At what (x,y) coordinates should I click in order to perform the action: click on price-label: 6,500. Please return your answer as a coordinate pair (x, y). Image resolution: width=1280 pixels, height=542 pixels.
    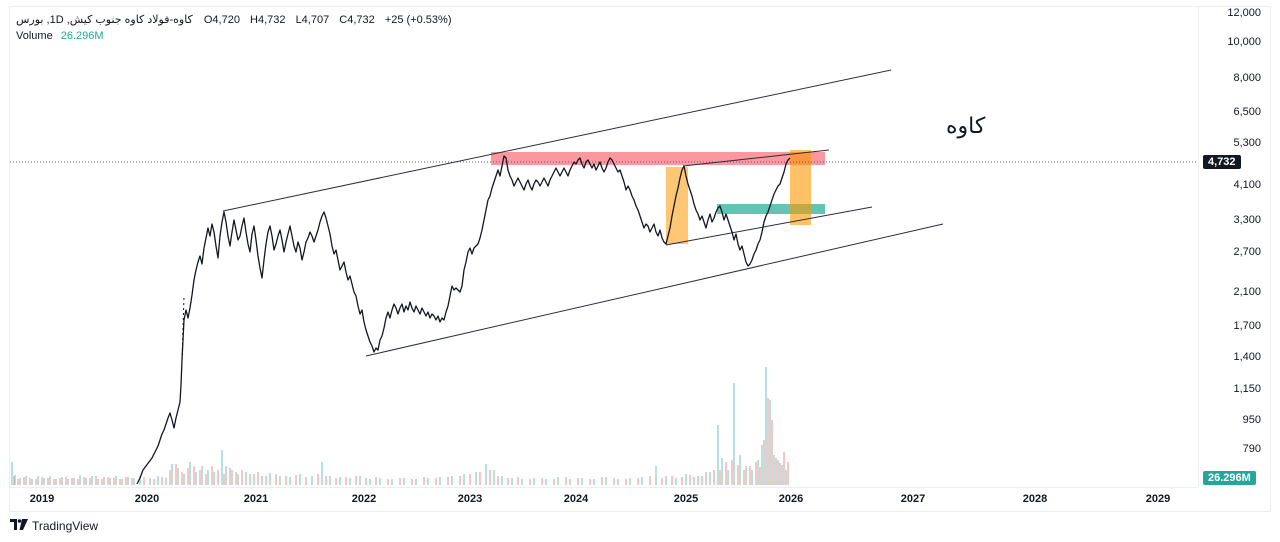
    Looking at the image, I should click on (1247, 112).